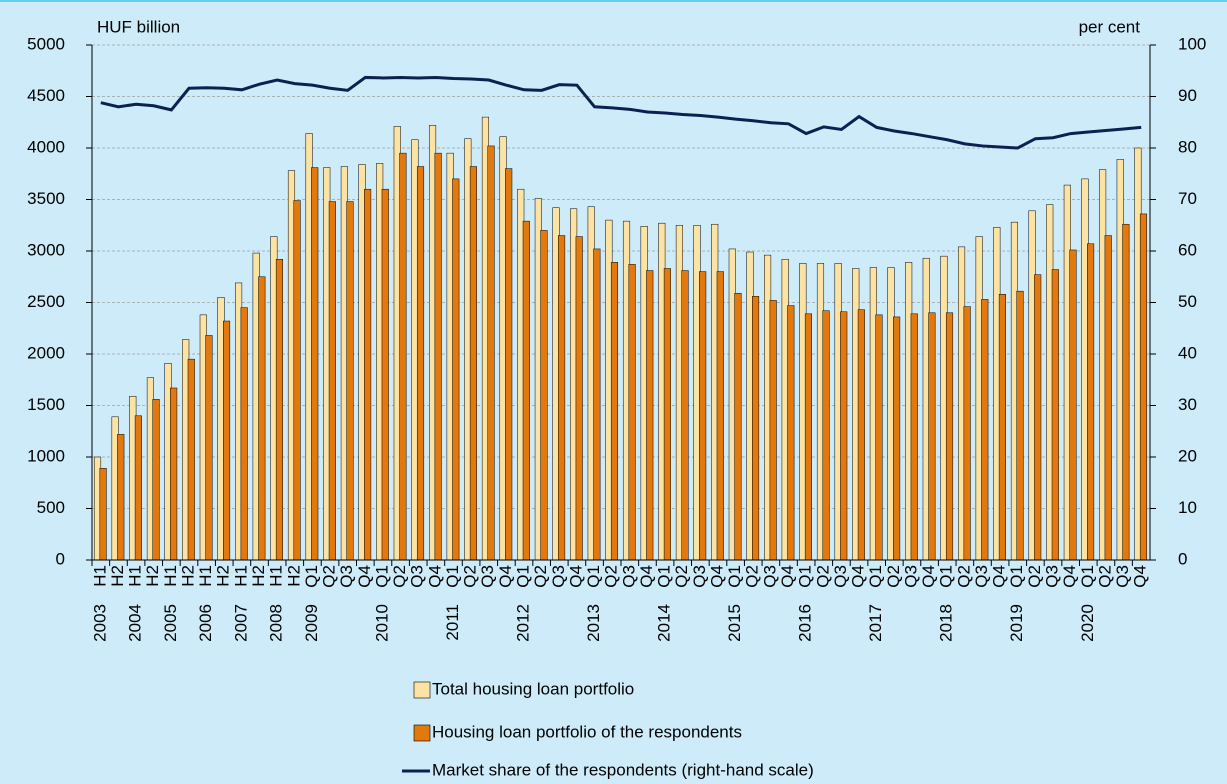 The height and width of the screenshot is (784, 1227). Describe the element at coordinates (805, 623) in the screenshot. I see `x-group-label: 2016` at that location.